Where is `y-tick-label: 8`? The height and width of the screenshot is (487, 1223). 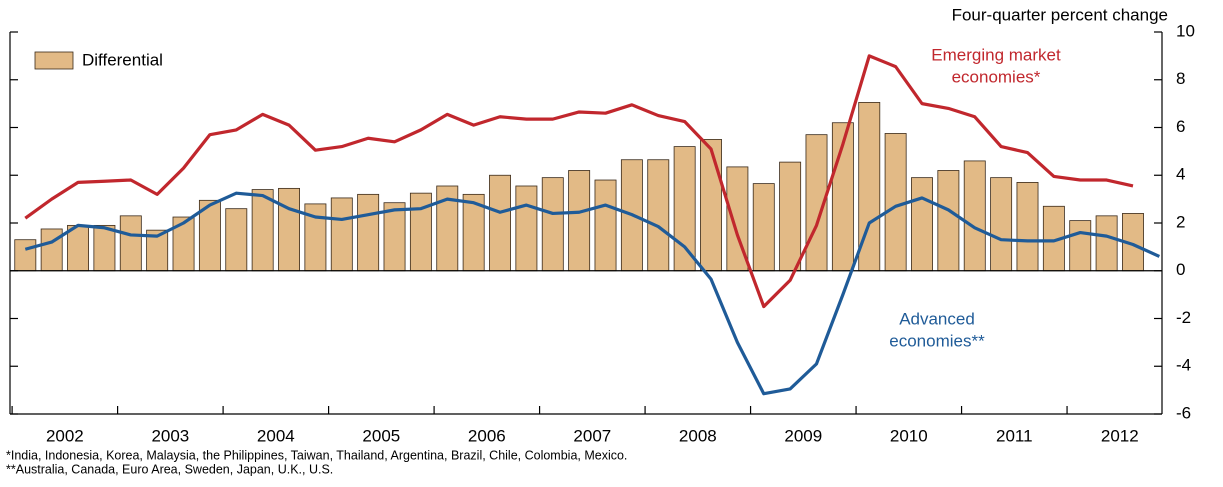
y-tick-label: 8 is located at coordinates (1180, 78).